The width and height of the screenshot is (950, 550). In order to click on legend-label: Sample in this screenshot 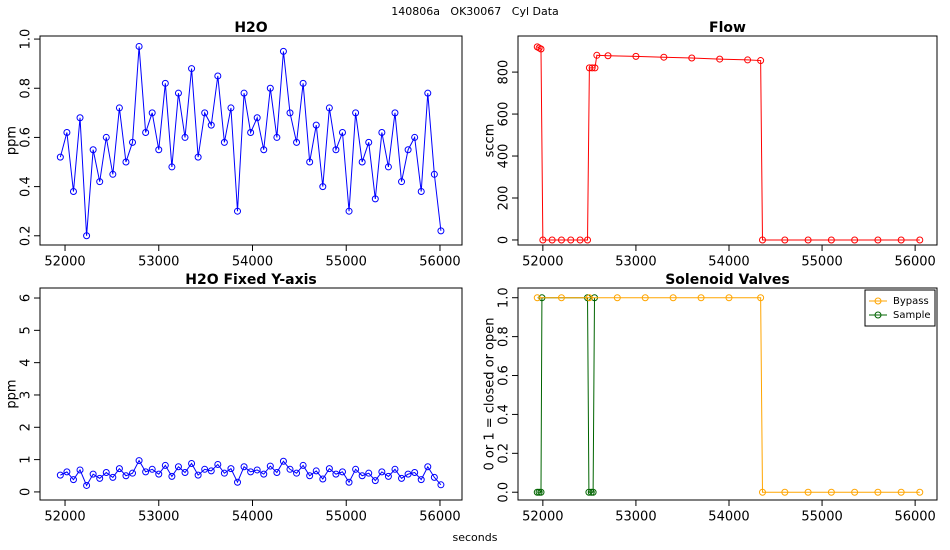, I will do `click(912, 315)`.